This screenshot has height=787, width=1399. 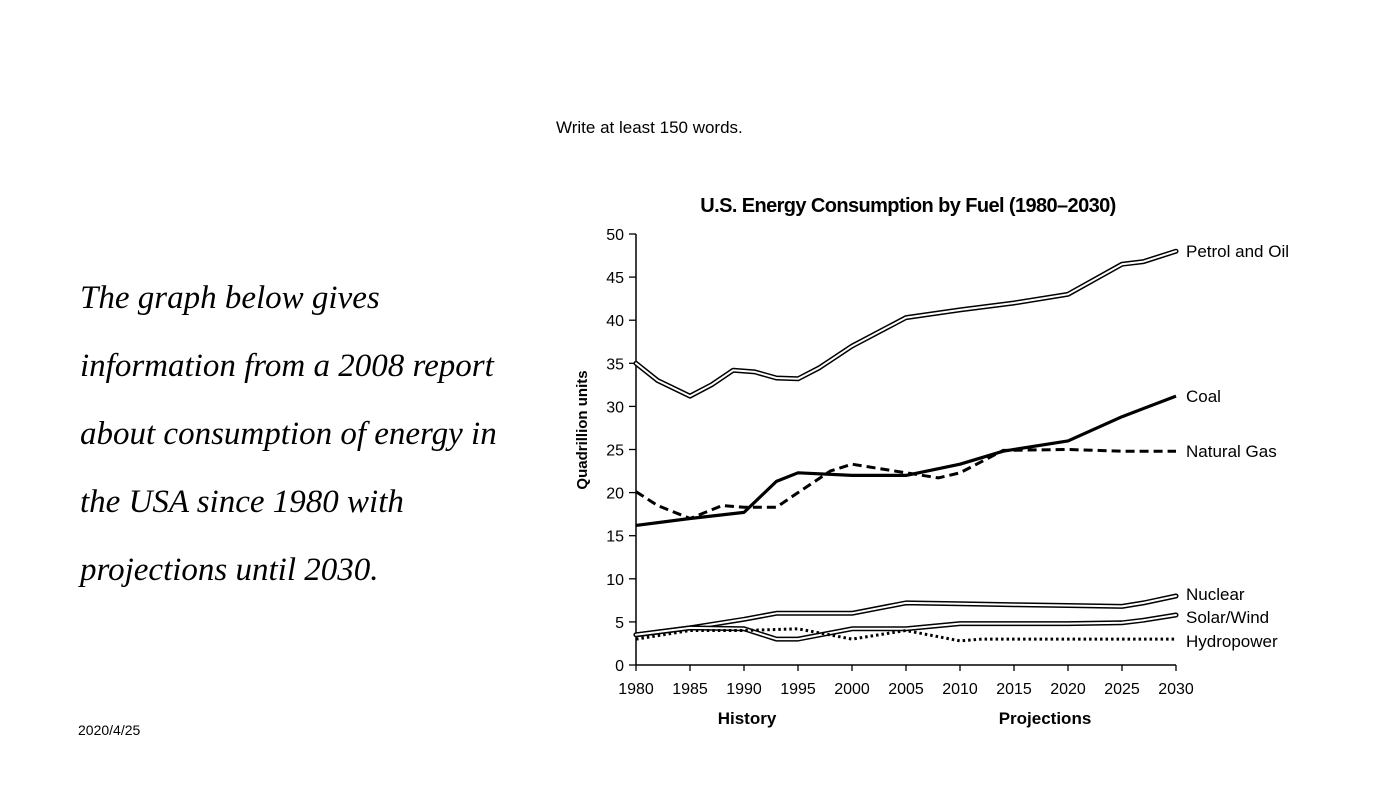 I want to click on y-tick-label: 15, so click(x=615, y=537).